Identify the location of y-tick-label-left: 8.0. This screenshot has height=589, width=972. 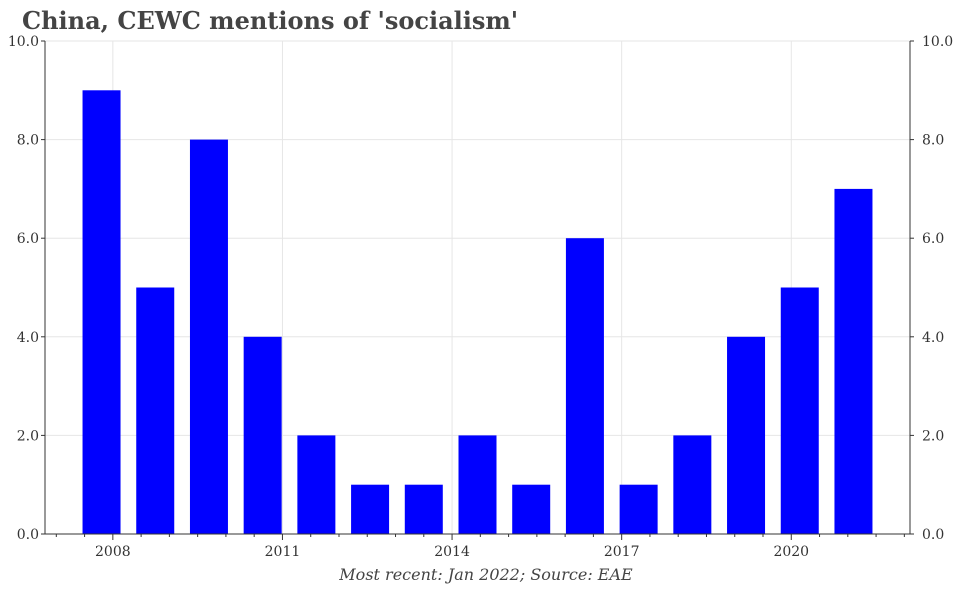
(28, 141).